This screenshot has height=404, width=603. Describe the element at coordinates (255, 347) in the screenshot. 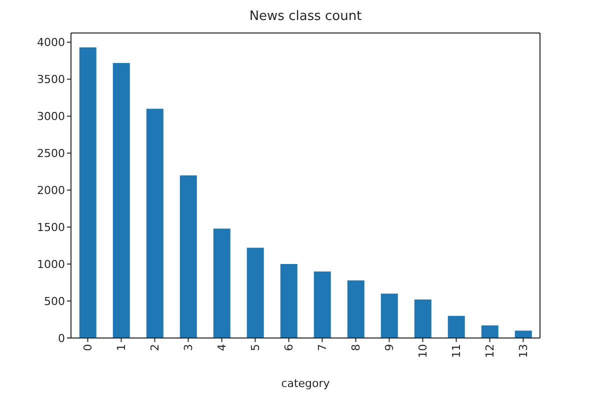

I see `x-tick-label: 5` at that location.